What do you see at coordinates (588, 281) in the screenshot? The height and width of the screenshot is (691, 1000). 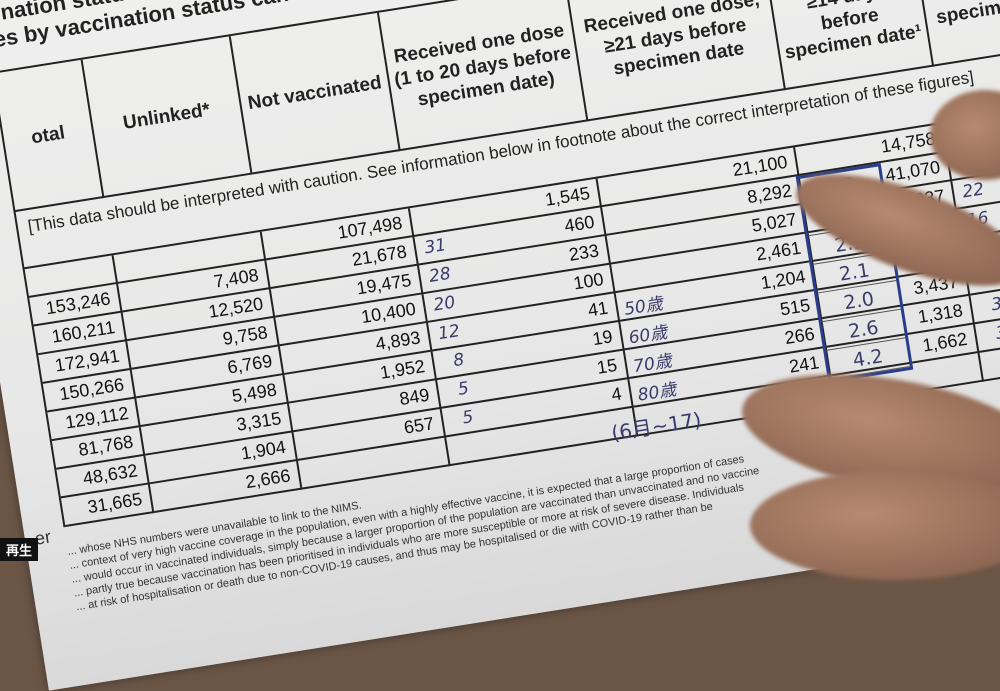 I see `cell-value: 100` at bounding box center [588, 281].